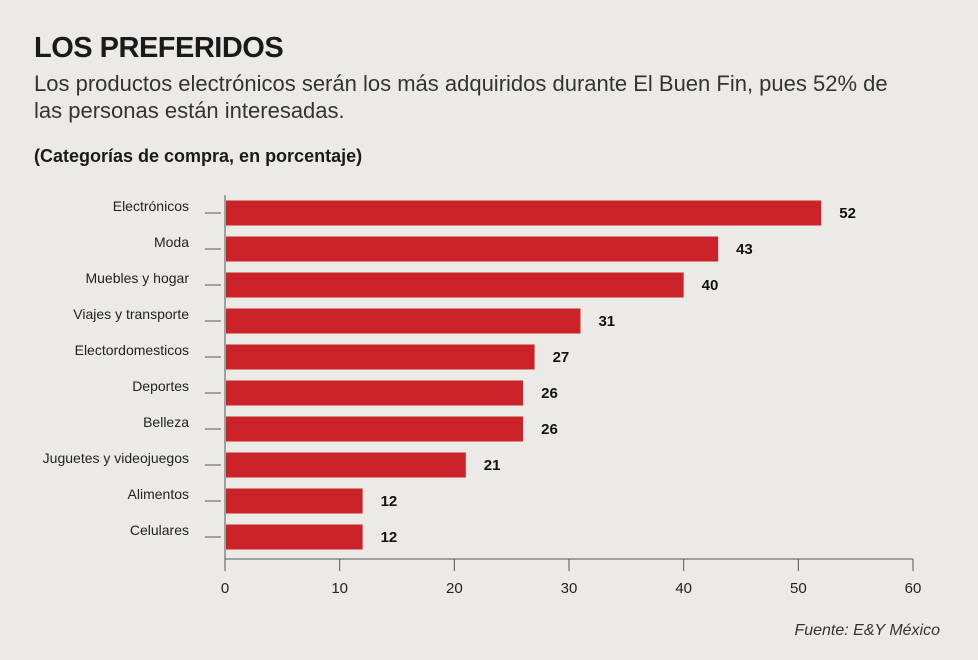  Describe the element at coordinates (339, 588) in the screenshot. I see `x-tick-label: 10` at that location.